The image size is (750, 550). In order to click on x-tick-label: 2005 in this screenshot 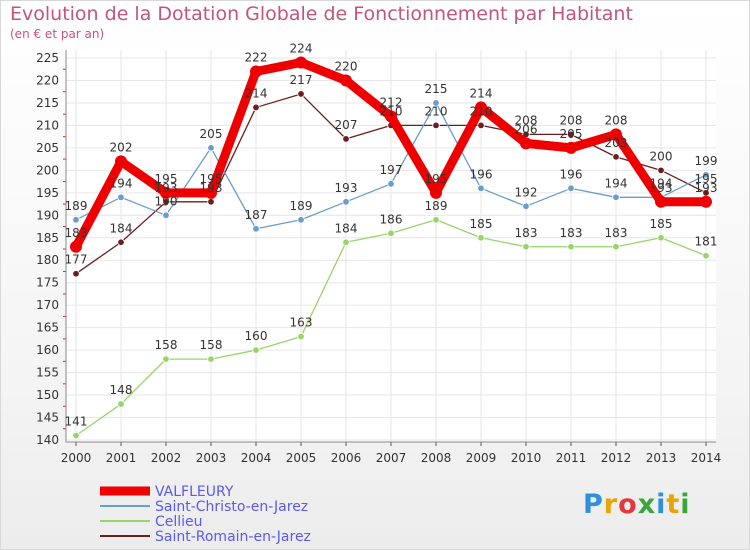, I will do `click(301, 458)`.